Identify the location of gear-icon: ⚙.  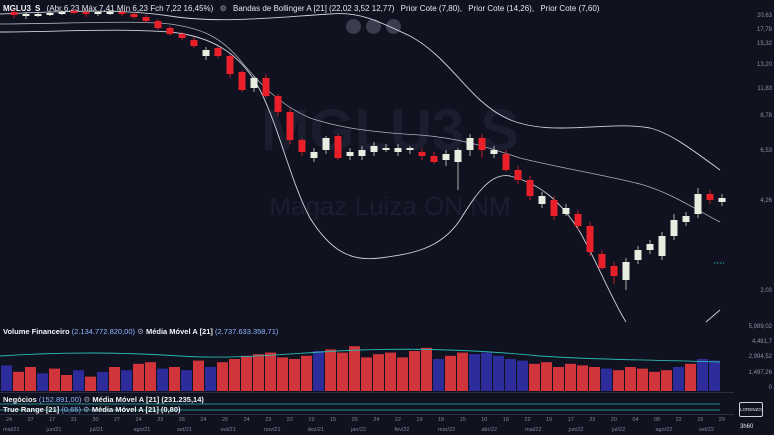
(223, 8).